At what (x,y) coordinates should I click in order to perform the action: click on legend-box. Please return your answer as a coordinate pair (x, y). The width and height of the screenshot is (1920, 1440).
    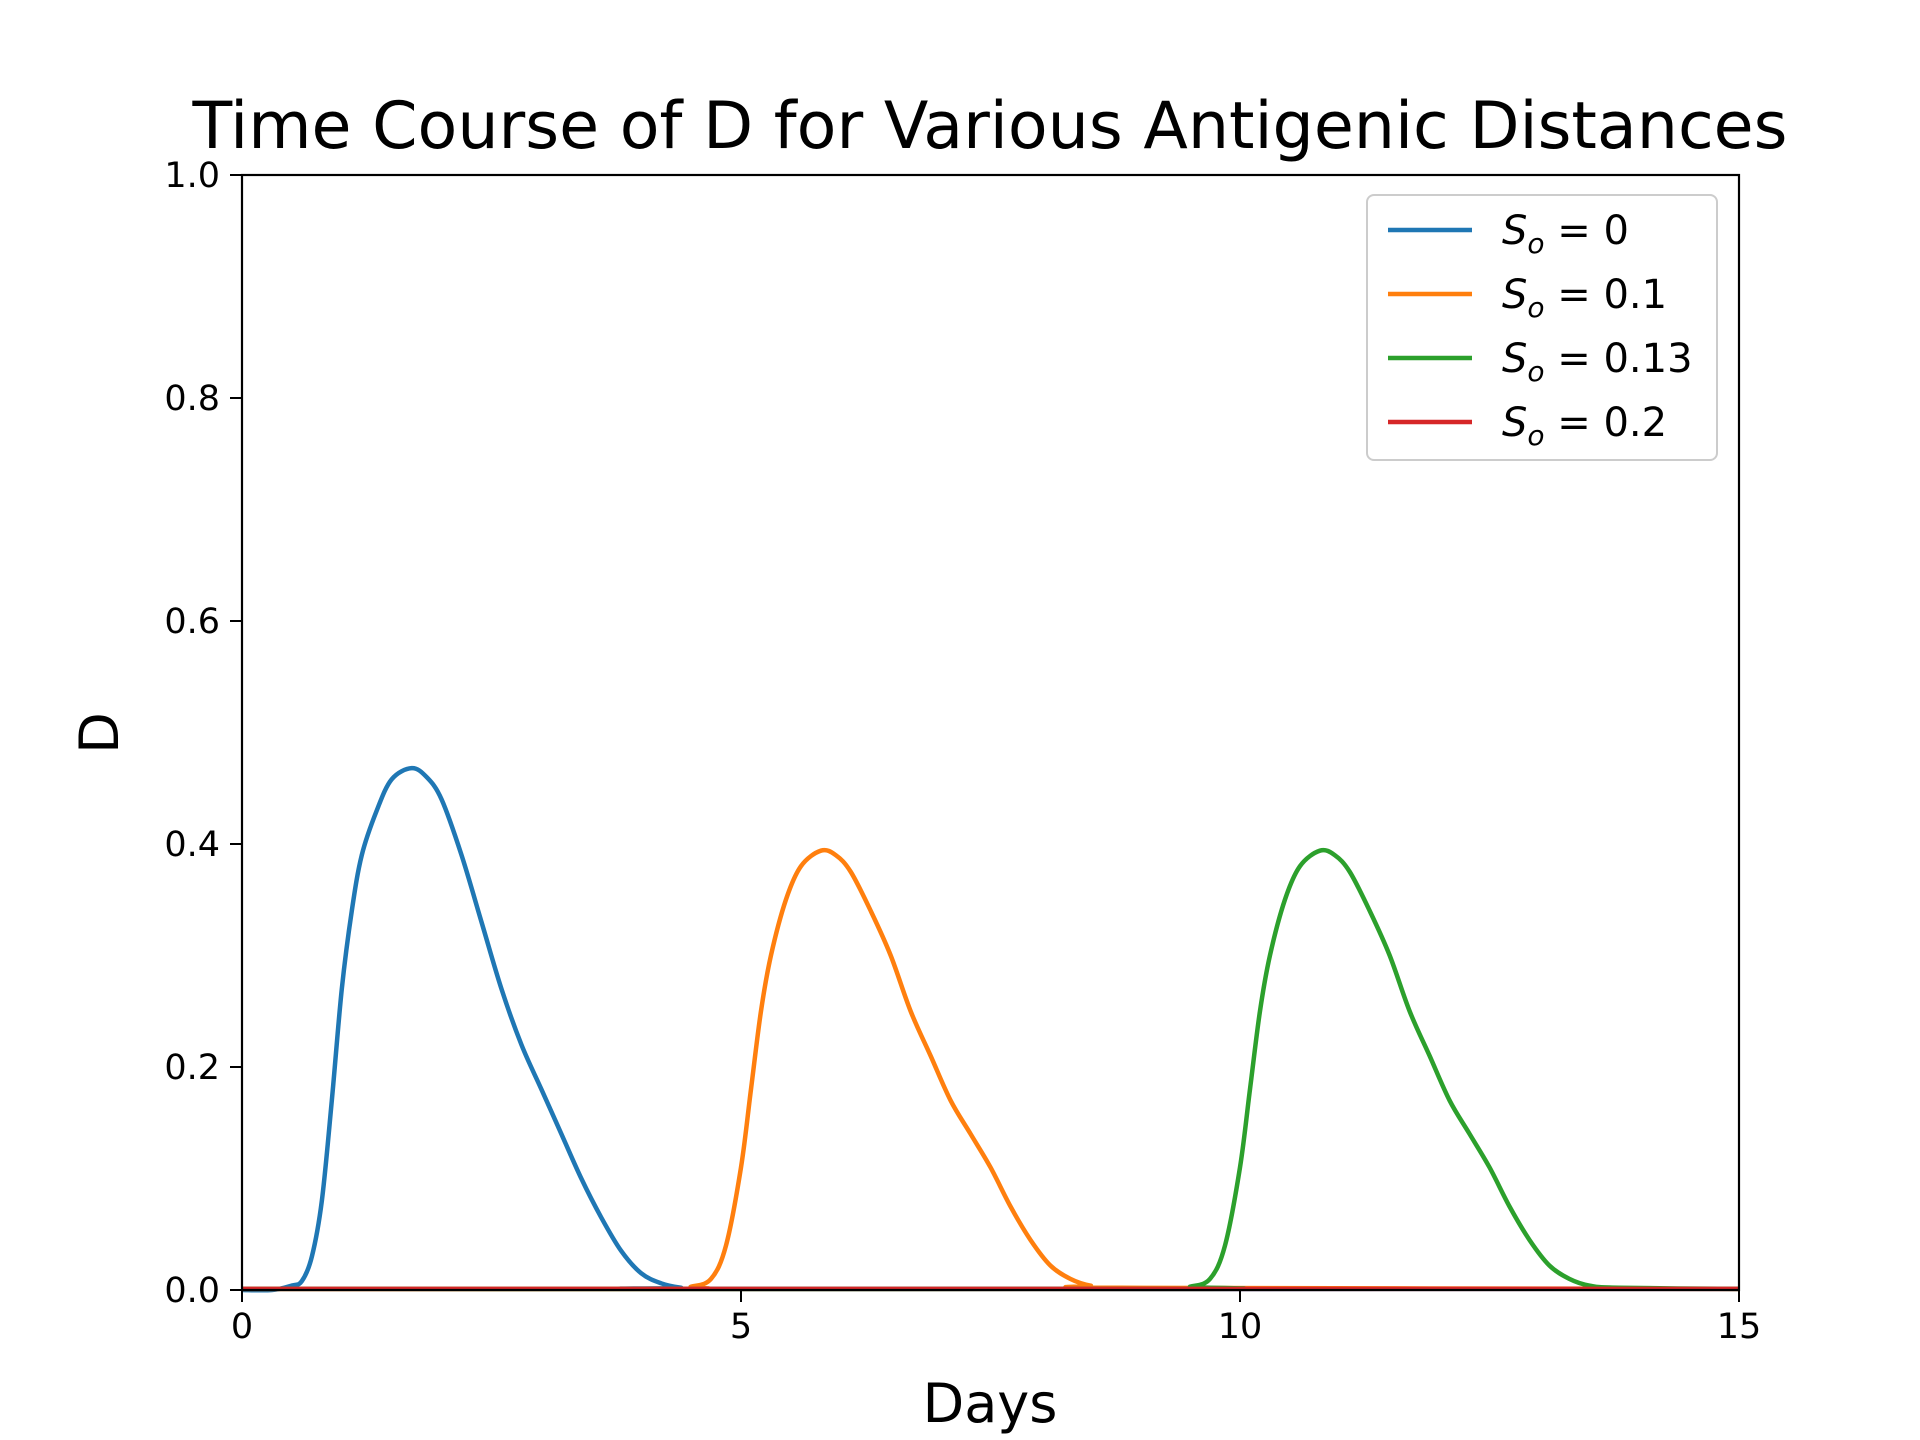
    Looking at the image, I should click on (1542, 327).